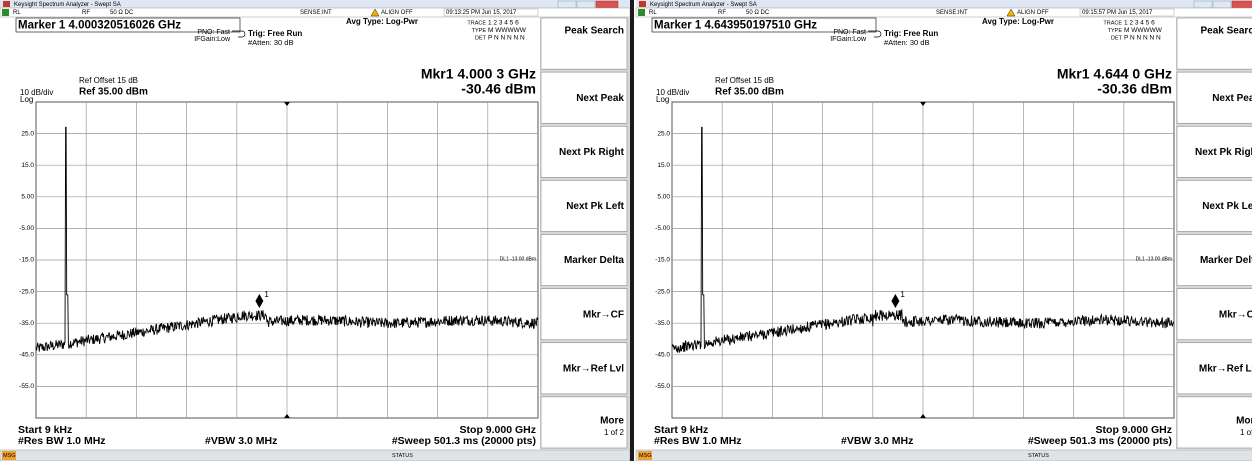 This screenshot has width=1252, height=461. What do you see at coordinates (26, 260) in the screenshot?
I see `y-axis-label: -15.0` at bounding box center [26, 260].